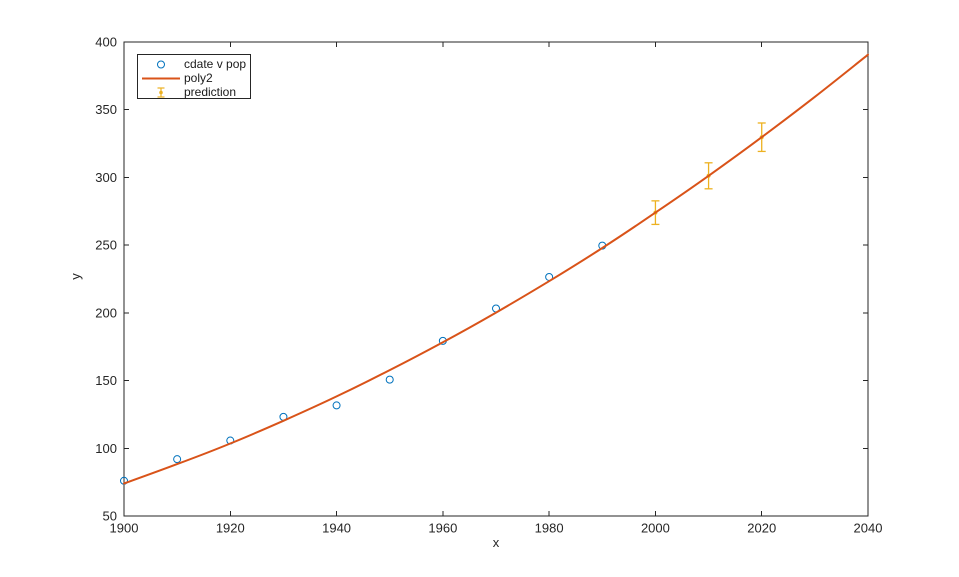 The height and width of the screenshot is (577, 959). What do you see at coordinates (549, 528) in the screenshot?
I see `x-tick-label: 1980` at bounding box center [549, 528].